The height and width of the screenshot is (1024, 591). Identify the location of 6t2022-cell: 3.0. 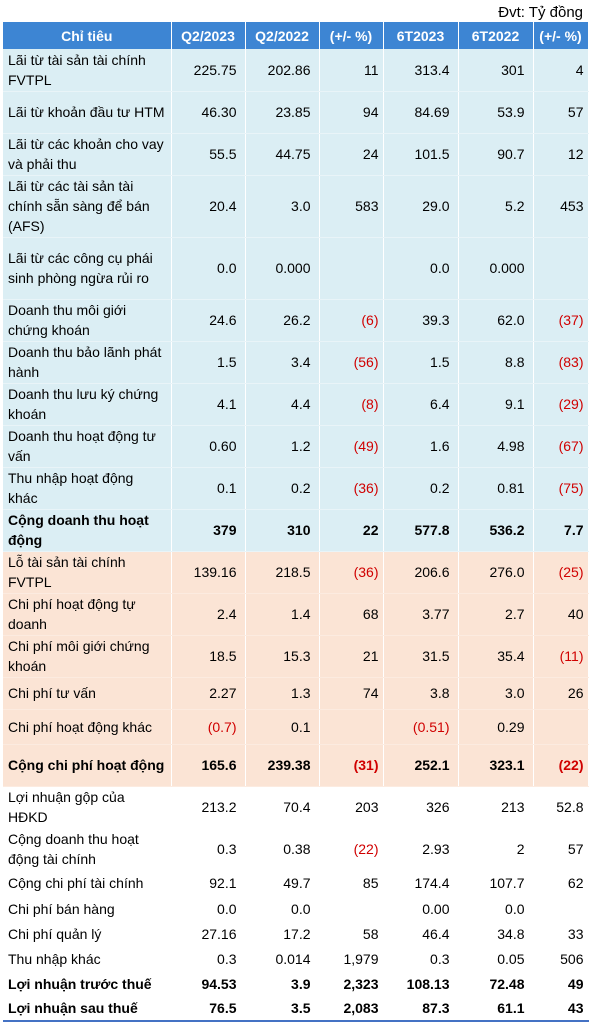
(496, 693).